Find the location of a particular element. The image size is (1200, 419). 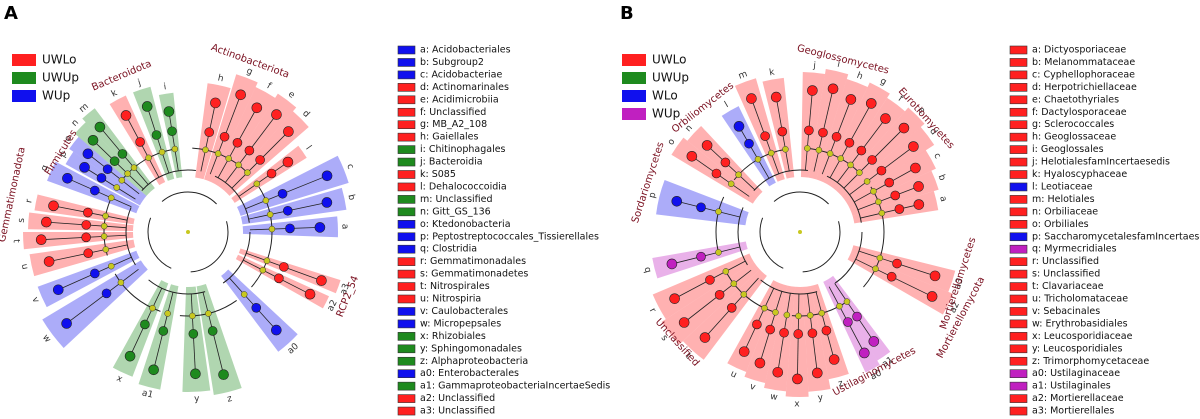

ring-label: b is located at coordinates (941, 177).